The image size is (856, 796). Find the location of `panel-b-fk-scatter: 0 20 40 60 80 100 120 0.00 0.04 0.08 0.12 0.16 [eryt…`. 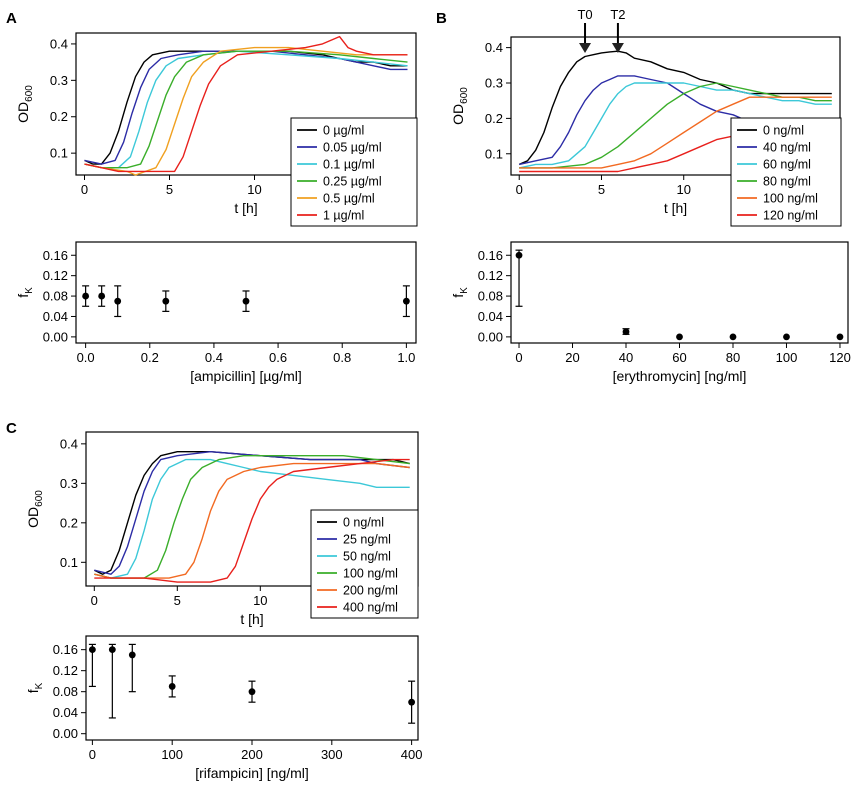

panel-b-fk-scatter: 0 20 40 60 80 100 120 0.00 0.04 0.08 0.12 0.16 [eryt… is located at coordinates (650, 312).